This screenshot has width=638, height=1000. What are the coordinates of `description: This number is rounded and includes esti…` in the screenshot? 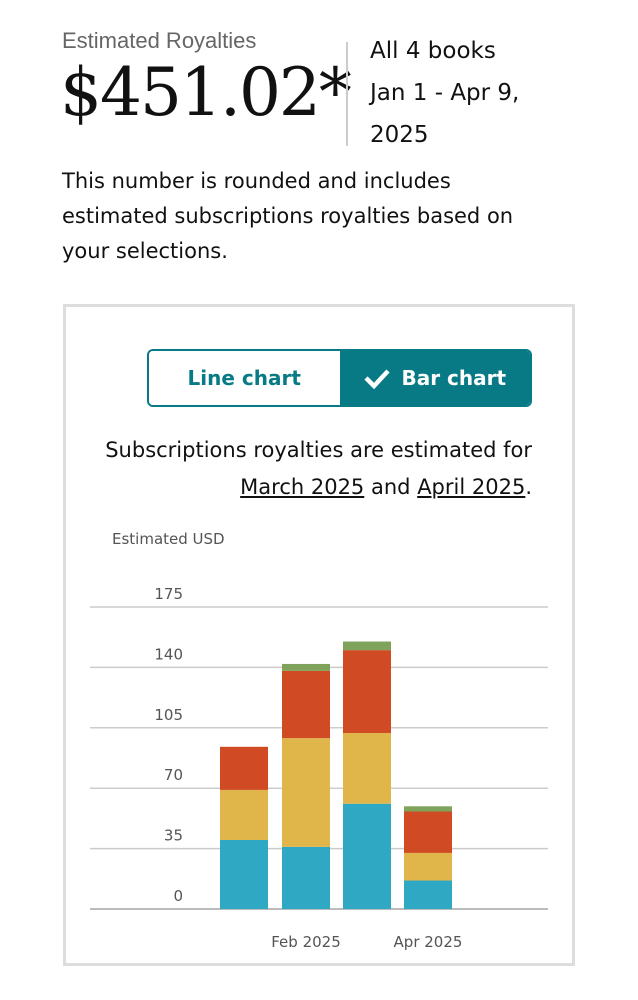 It's located at (288, 216).